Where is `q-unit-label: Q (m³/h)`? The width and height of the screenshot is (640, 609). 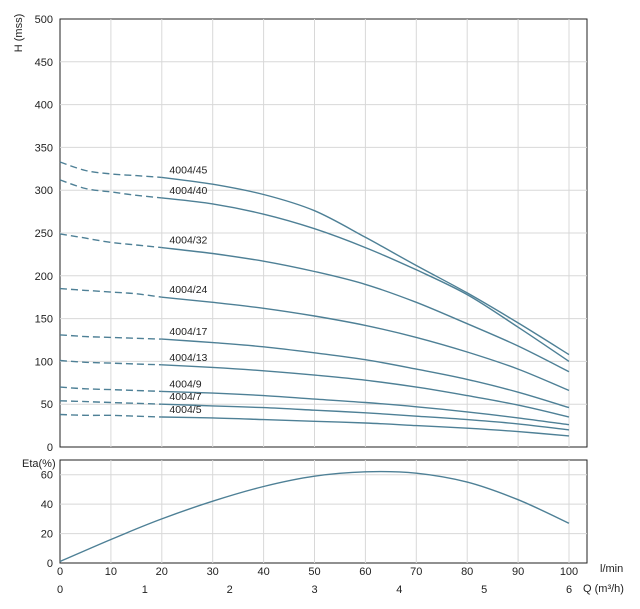
q-unit-label: Q (m³/h) is located at coordinates (603, 589).